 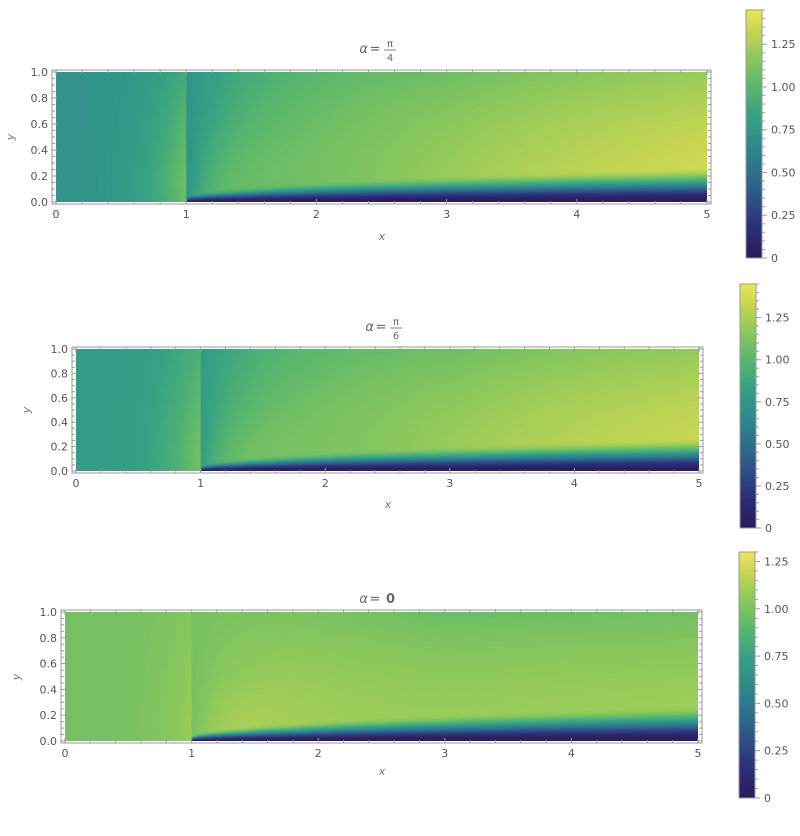 I want to click on chart-title: α = 0, so click(x=377, y=599).